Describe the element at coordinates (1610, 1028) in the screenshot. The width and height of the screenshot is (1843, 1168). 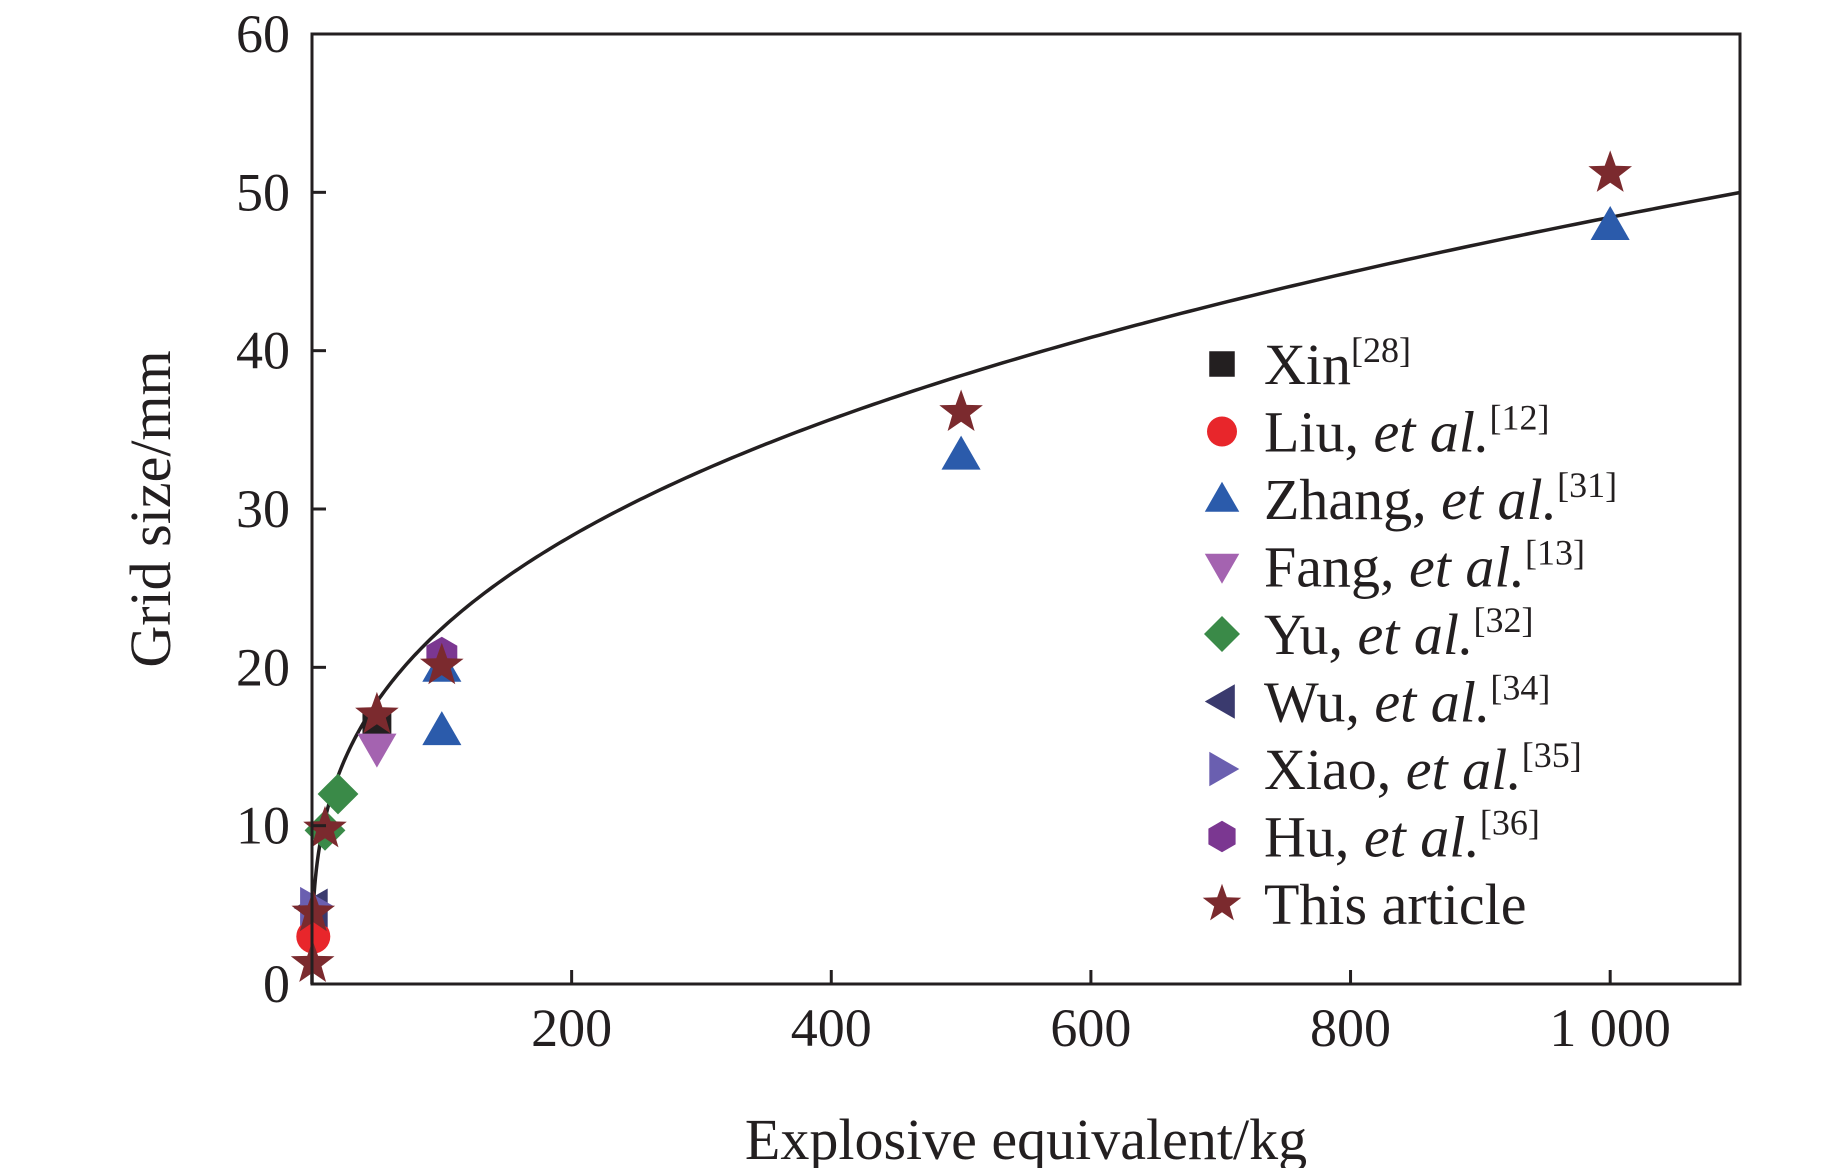
I see `x-tick-label: 1 000` at that location.